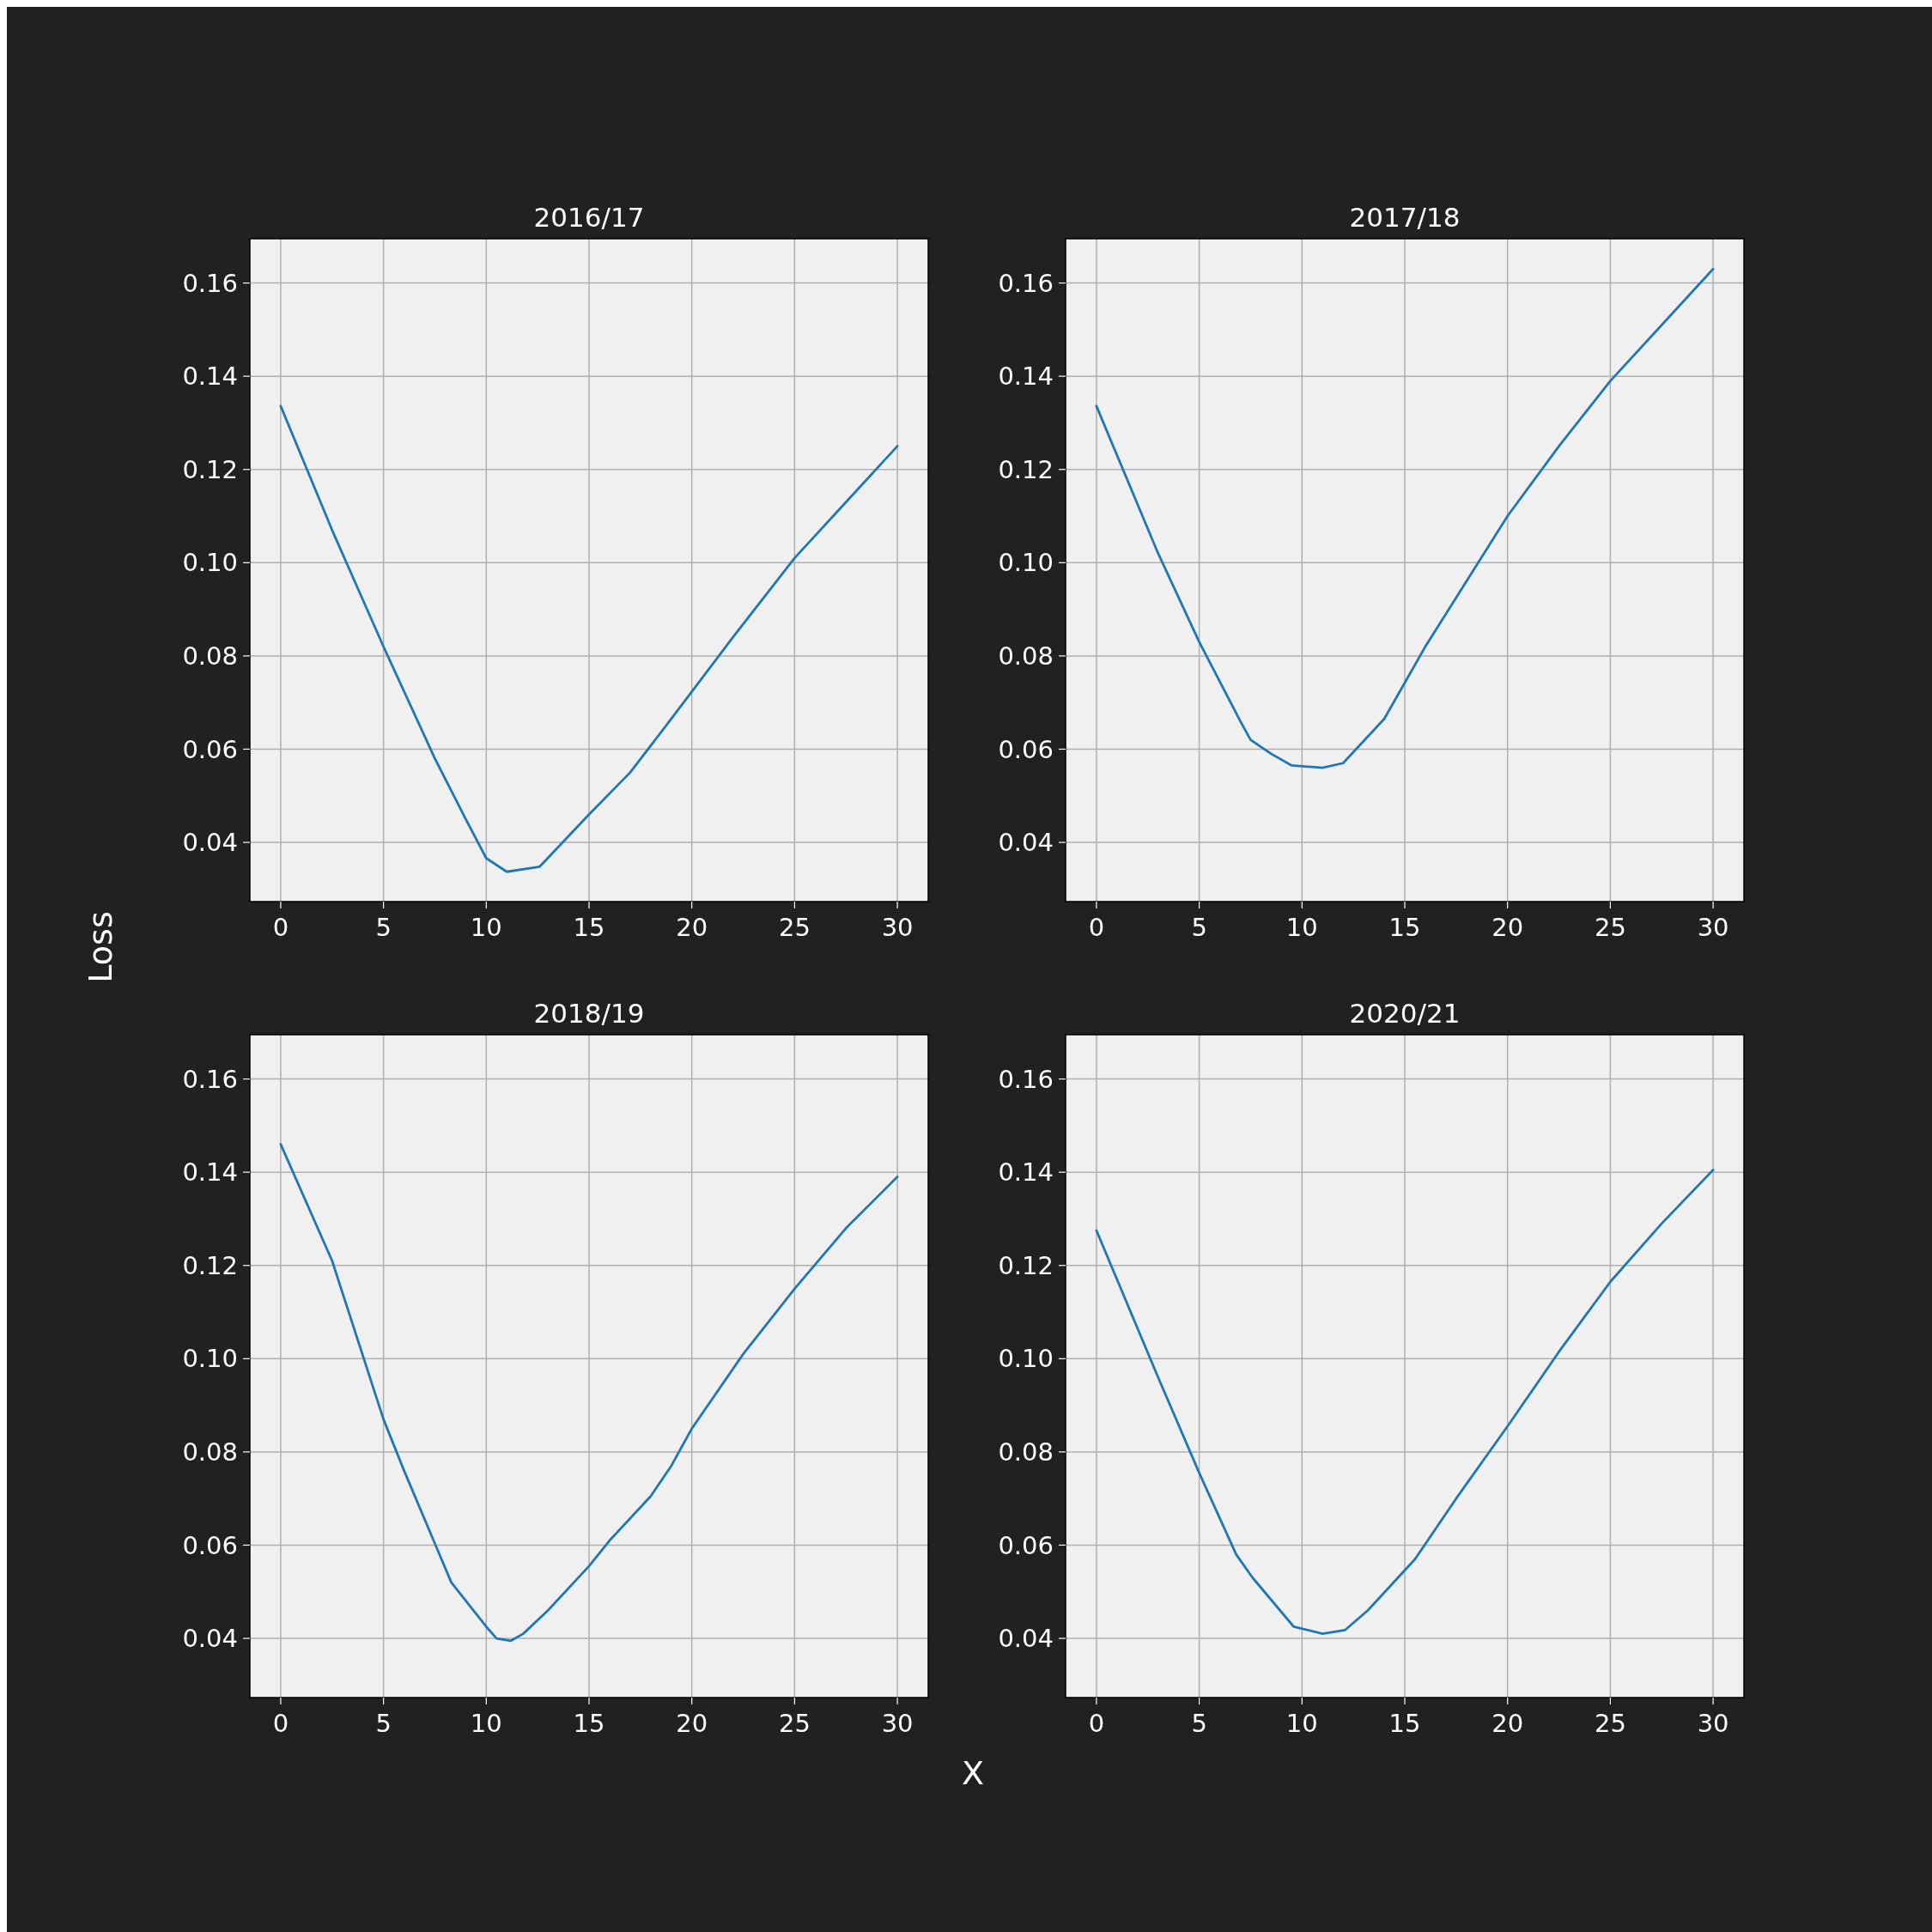 This screenshot has height=1932, width=1932. Describe the element at coordinates (101, 947) in the screenshot. I see `y-axis-title: Loss` at that location.